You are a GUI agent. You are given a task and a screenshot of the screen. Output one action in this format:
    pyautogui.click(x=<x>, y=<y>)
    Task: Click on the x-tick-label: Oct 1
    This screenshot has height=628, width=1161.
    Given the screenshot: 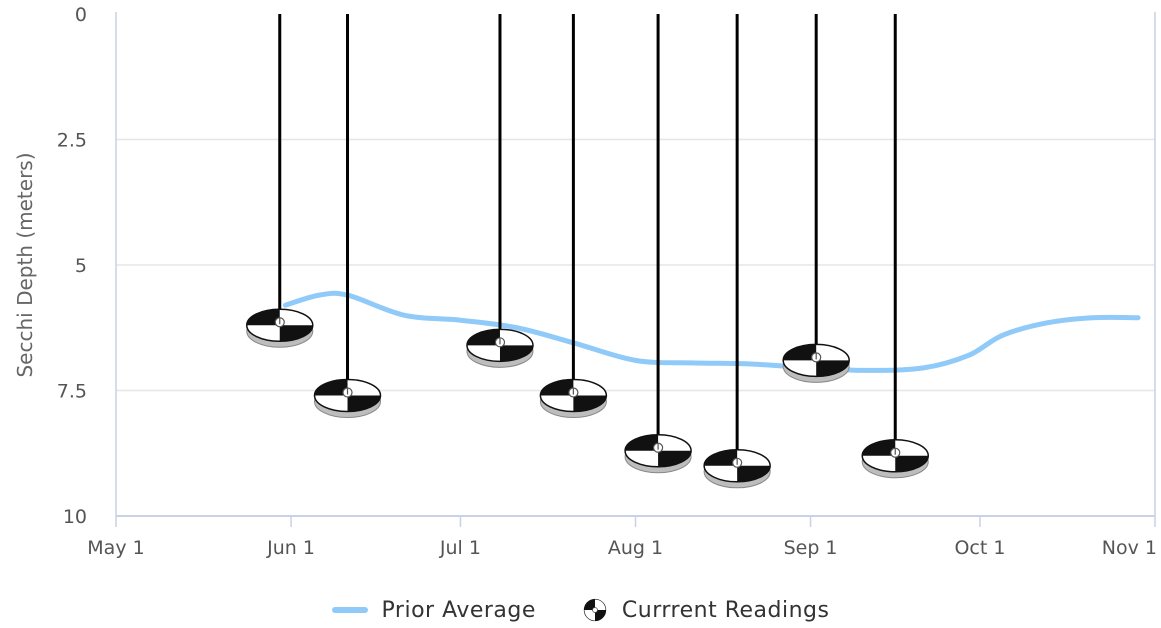 What is the action you would take?
    pyautogui.click(x=979, y=548)
    